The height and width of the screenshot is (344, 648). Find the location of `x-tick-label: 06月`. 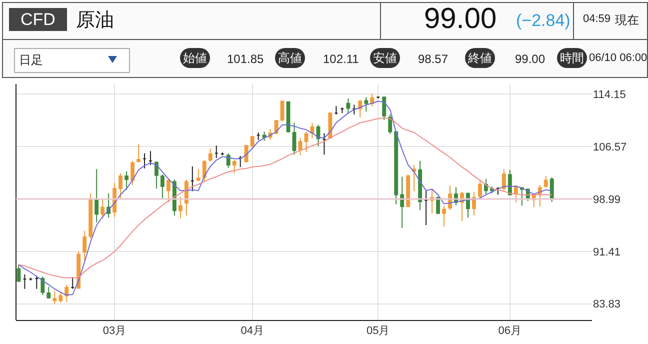

x-tick-label: 06月 is located at coordinates (510, 331).